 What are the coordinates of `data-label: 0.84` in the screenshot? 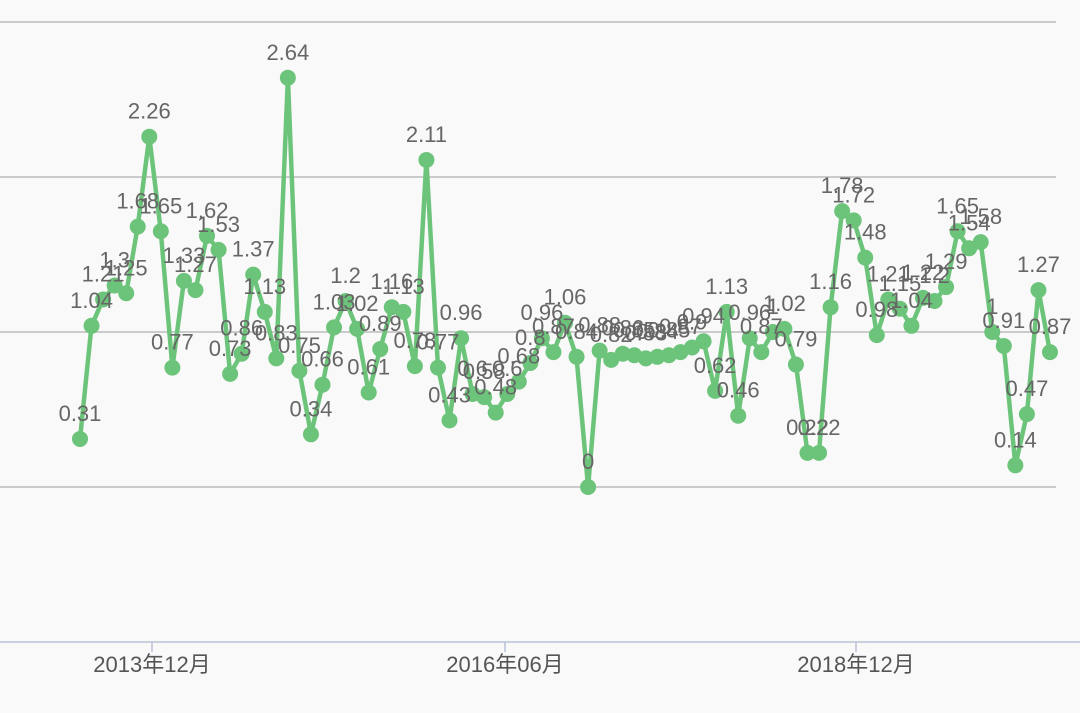 It's located at (576, 331).